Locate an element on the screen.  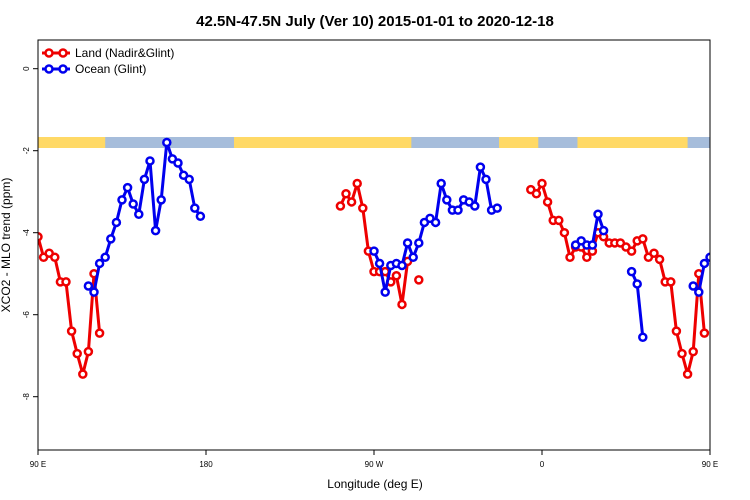
y-tick-label: -8 is located at coordinates (26, 397).